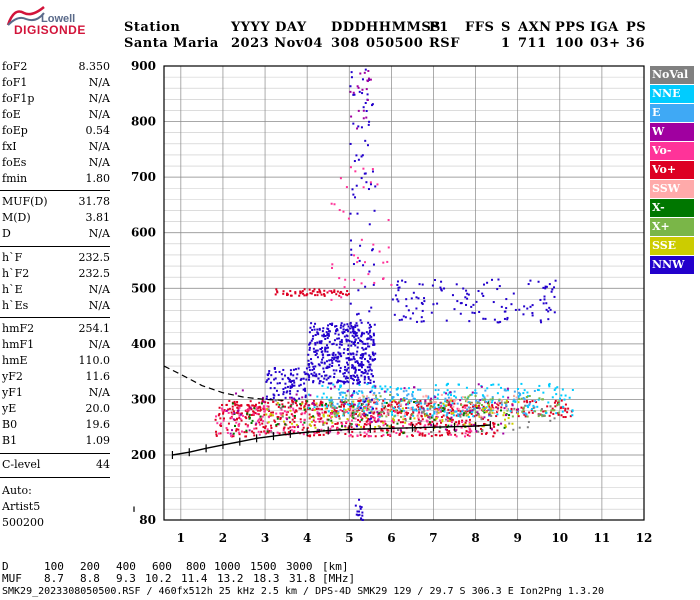 The width and height of the screenshot is (700, 600). Describe the element at coordinates (18, 328) in the screenshot. I see `param-label: hmF2` at that location.